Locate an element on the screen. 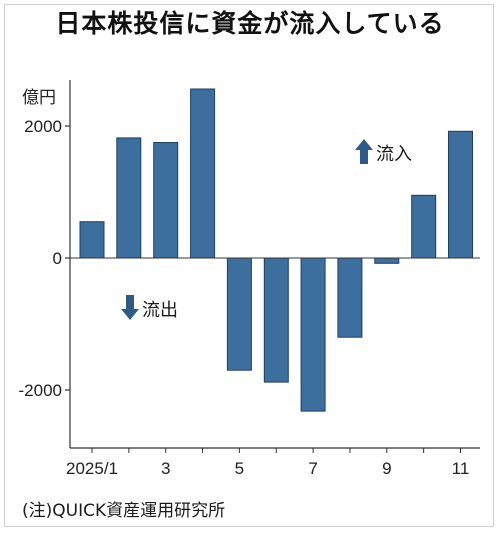 The image size is (500, 533). x-tick-label: 11 is located at coordinates (461, 468).